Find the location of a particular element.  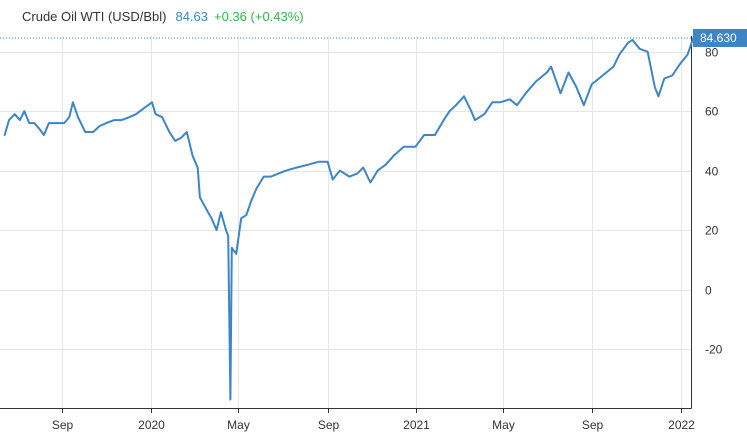

last-price: 84.63 is located at coordinates (192, 16).